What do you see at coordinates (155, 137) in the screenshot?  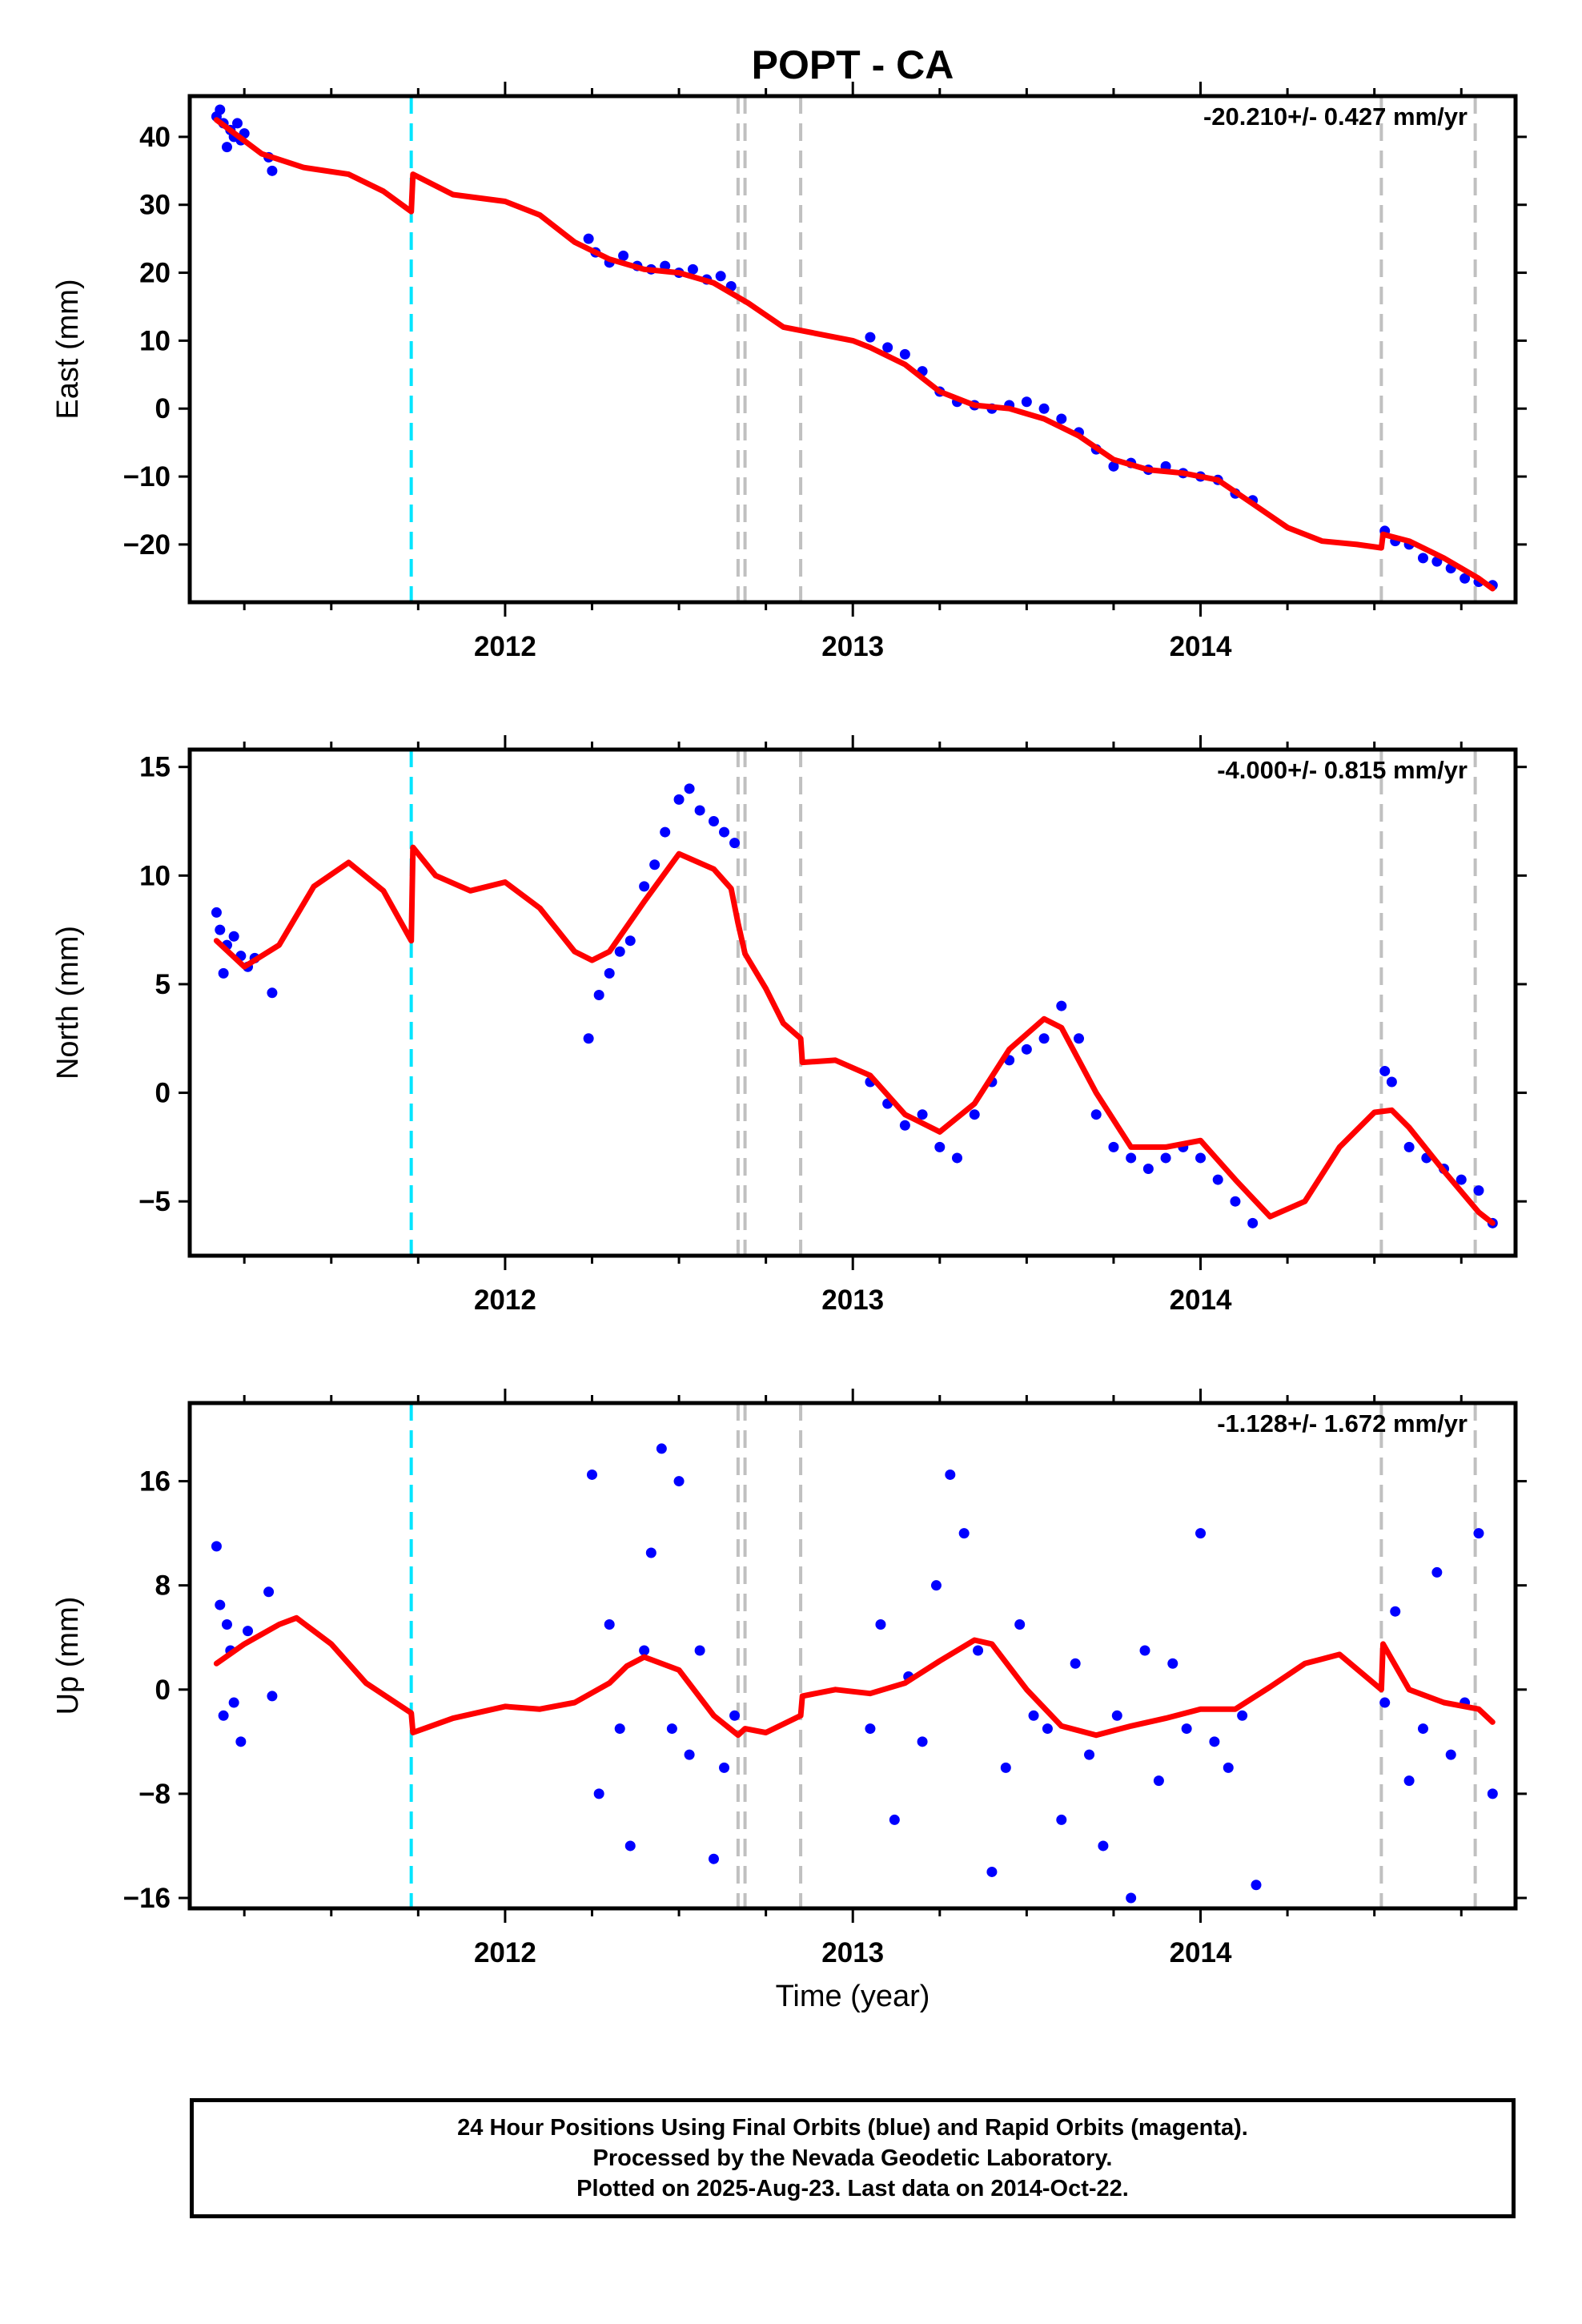 I see `east-y-tick-label: 40` at bounding box center [155, 137].